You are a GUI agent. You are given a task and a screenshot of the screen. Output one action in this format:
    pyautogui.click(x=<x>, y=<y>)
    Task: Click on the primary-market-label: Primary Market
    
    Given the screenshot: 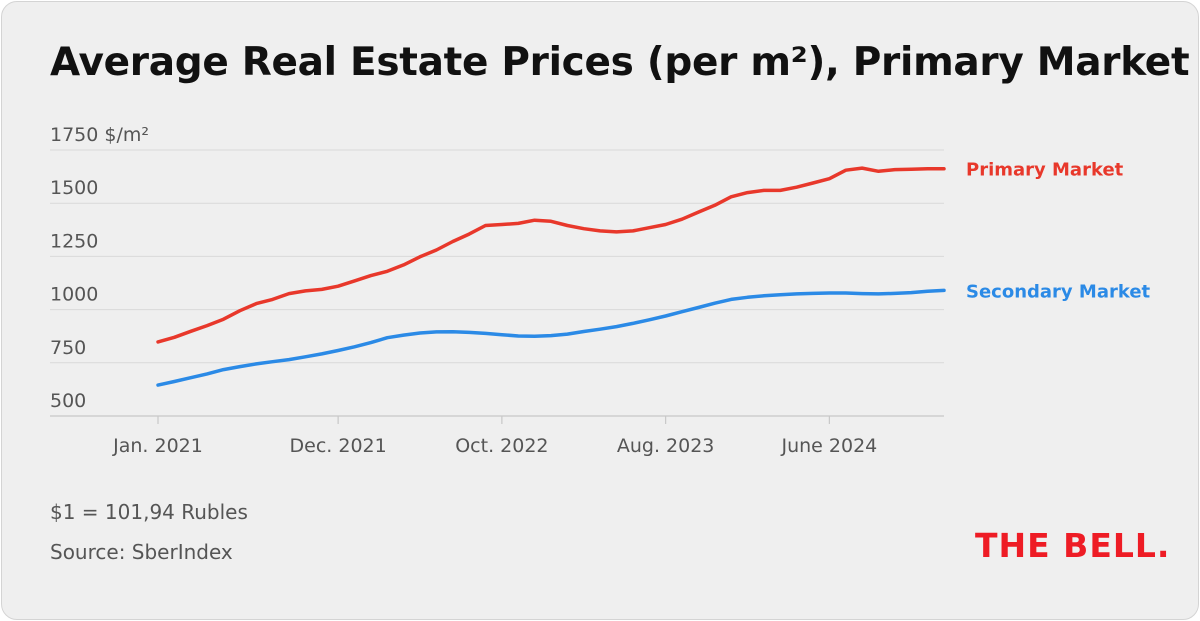 What is the action you would take?
    pyautogui.click(x=1045, y=170)
    